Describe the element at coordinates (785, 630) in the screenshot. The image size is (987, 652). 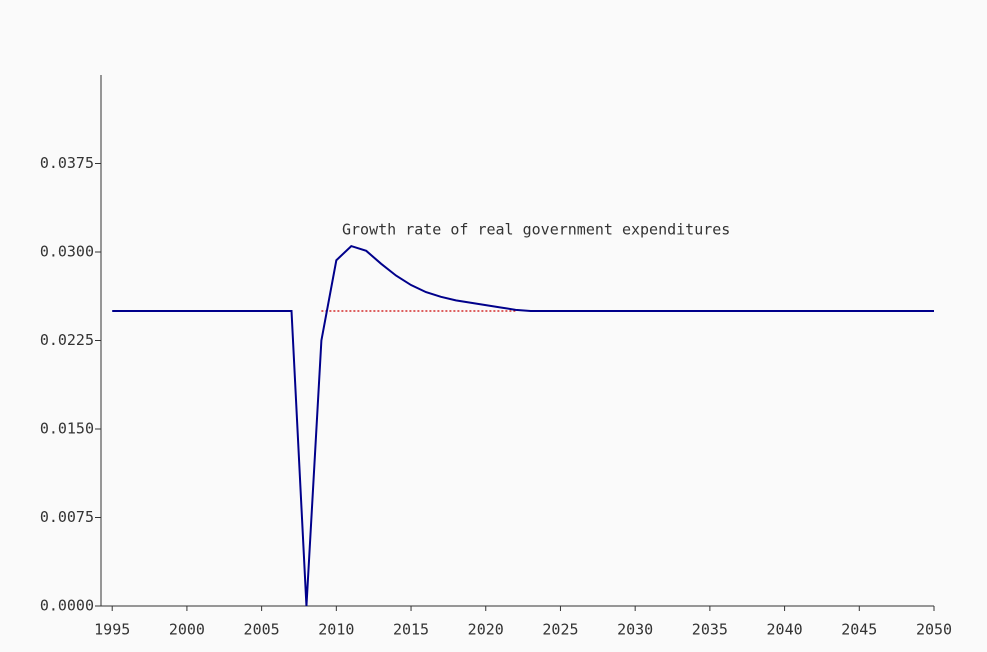
I see `x-tick-label: 2040` at that location.